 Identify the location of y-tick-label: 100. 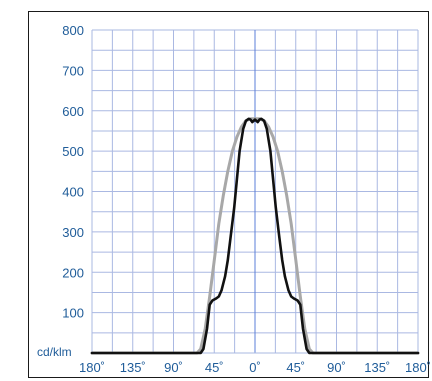
(73, 313).